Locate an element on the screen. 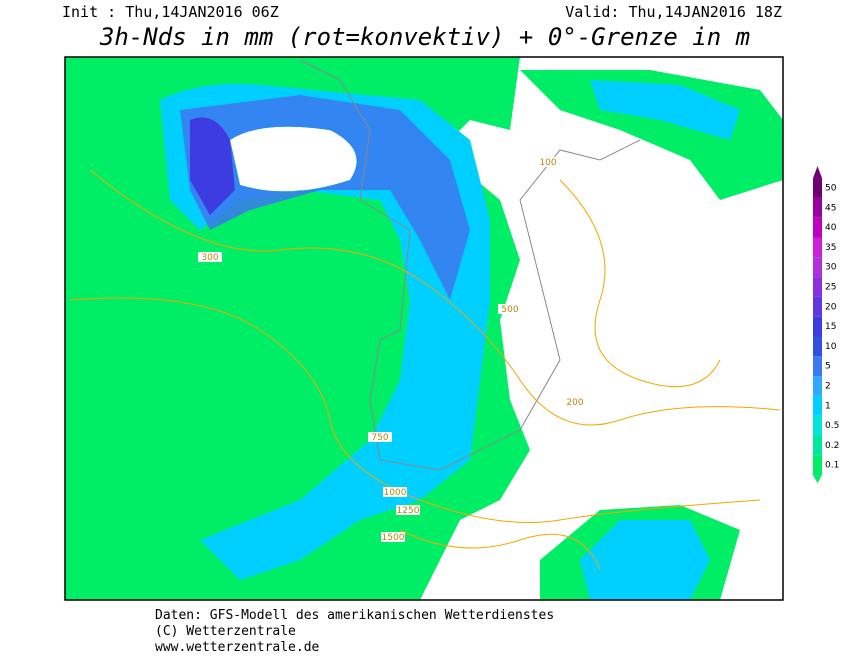  contour-label: 100 is located at coordinates (547, 163).